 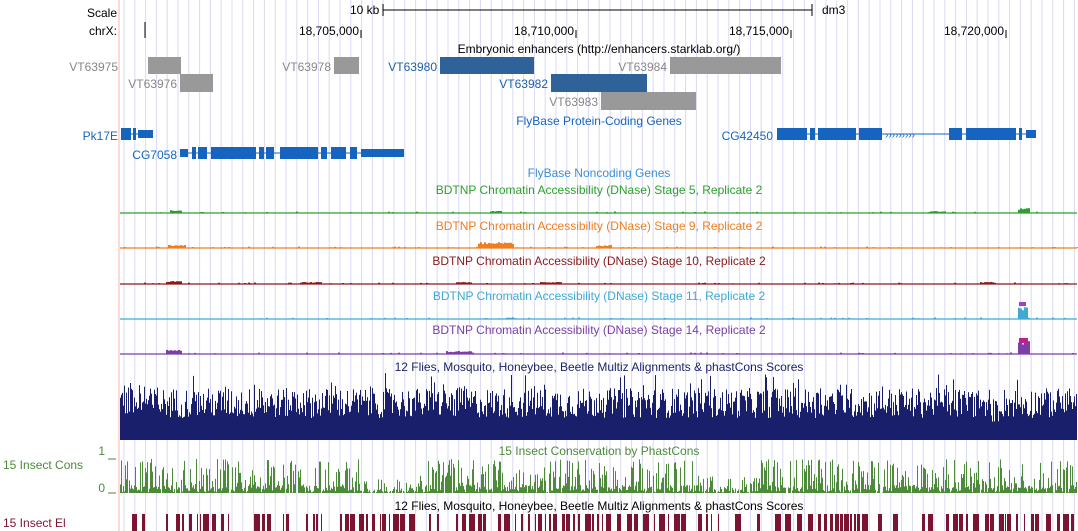 What do you see at coordinates (523, 84) in the screenshot?
I see `enhancer-label-vt63982: VT63982` at bounding box center [523, 84].